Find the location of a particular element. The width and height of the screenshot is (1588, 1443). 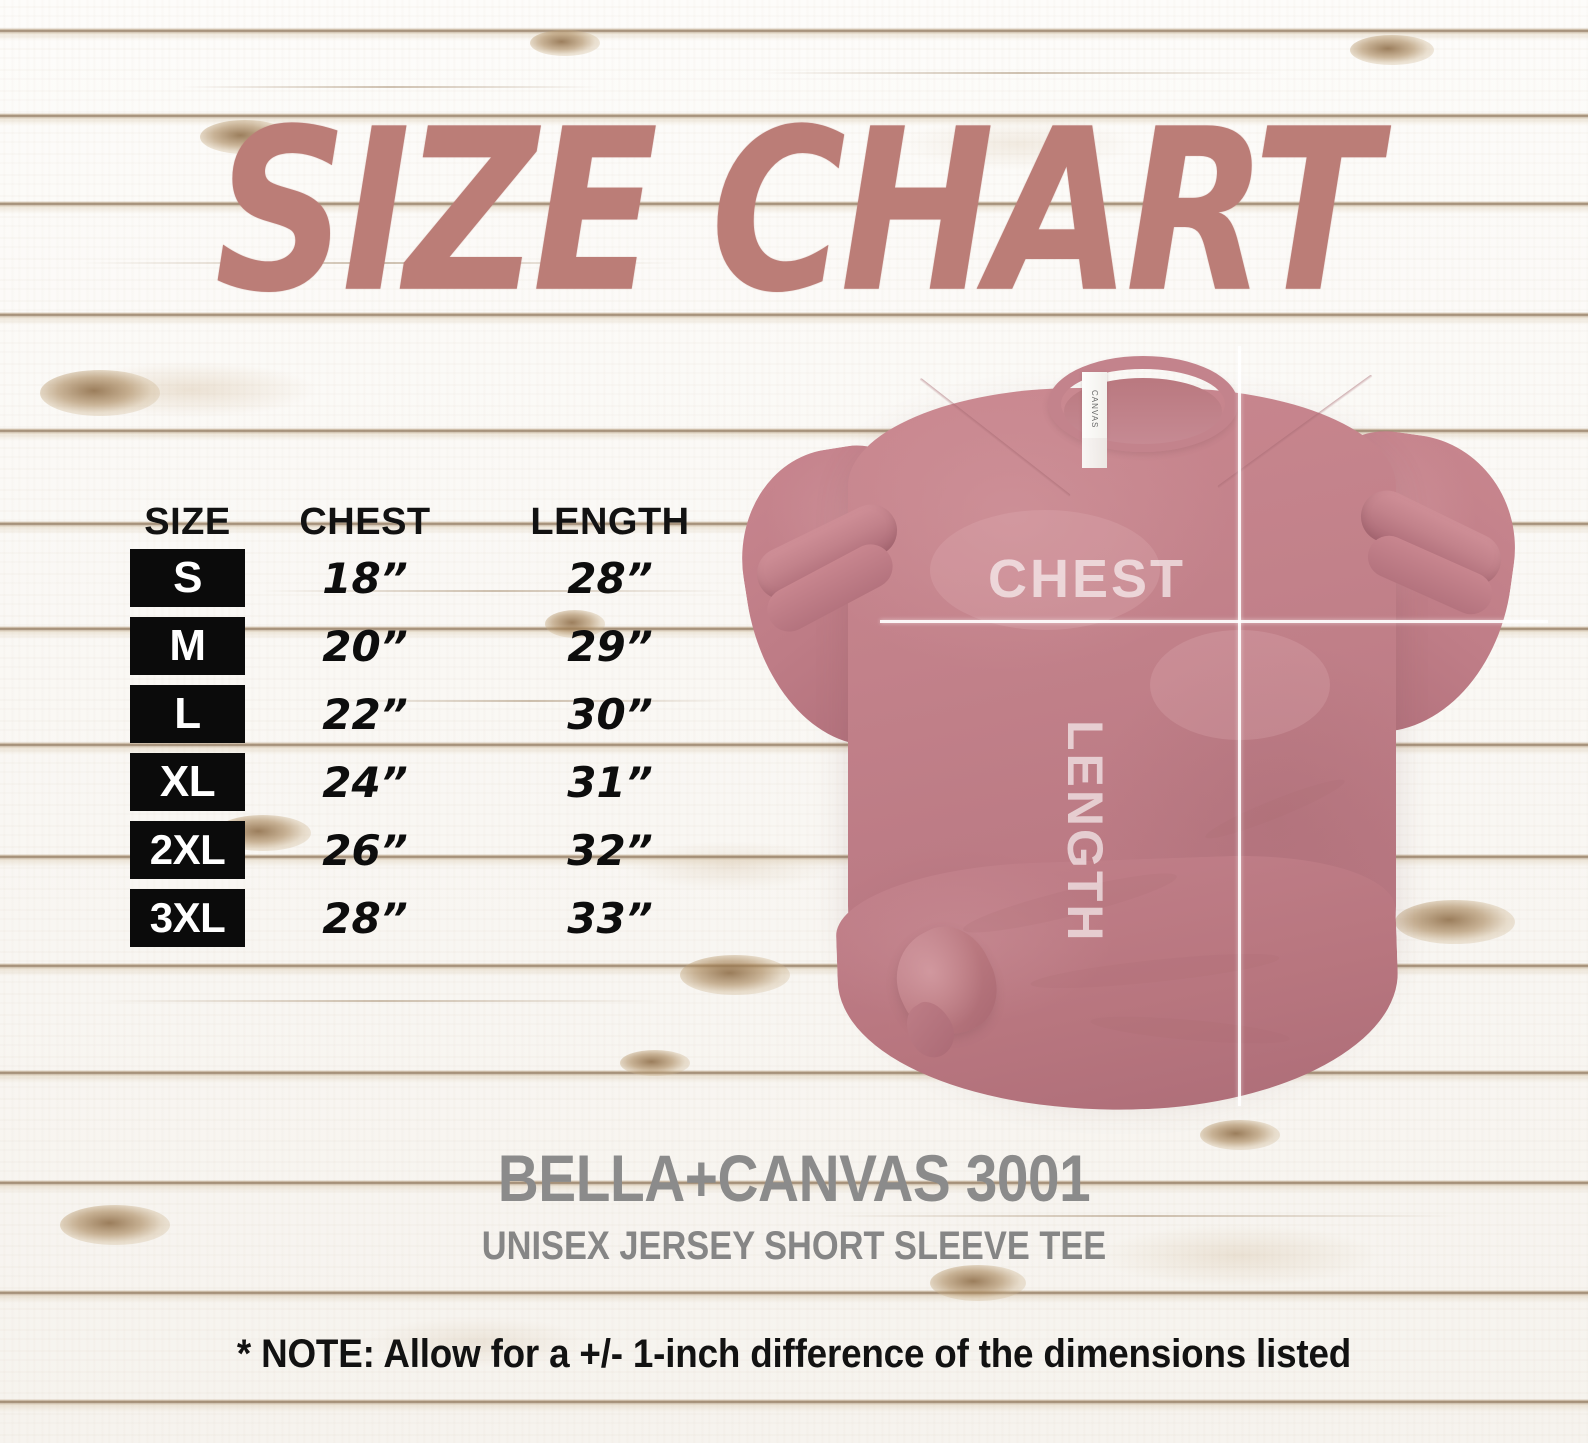

length-value: 29” is located at coordinates (610, 646).